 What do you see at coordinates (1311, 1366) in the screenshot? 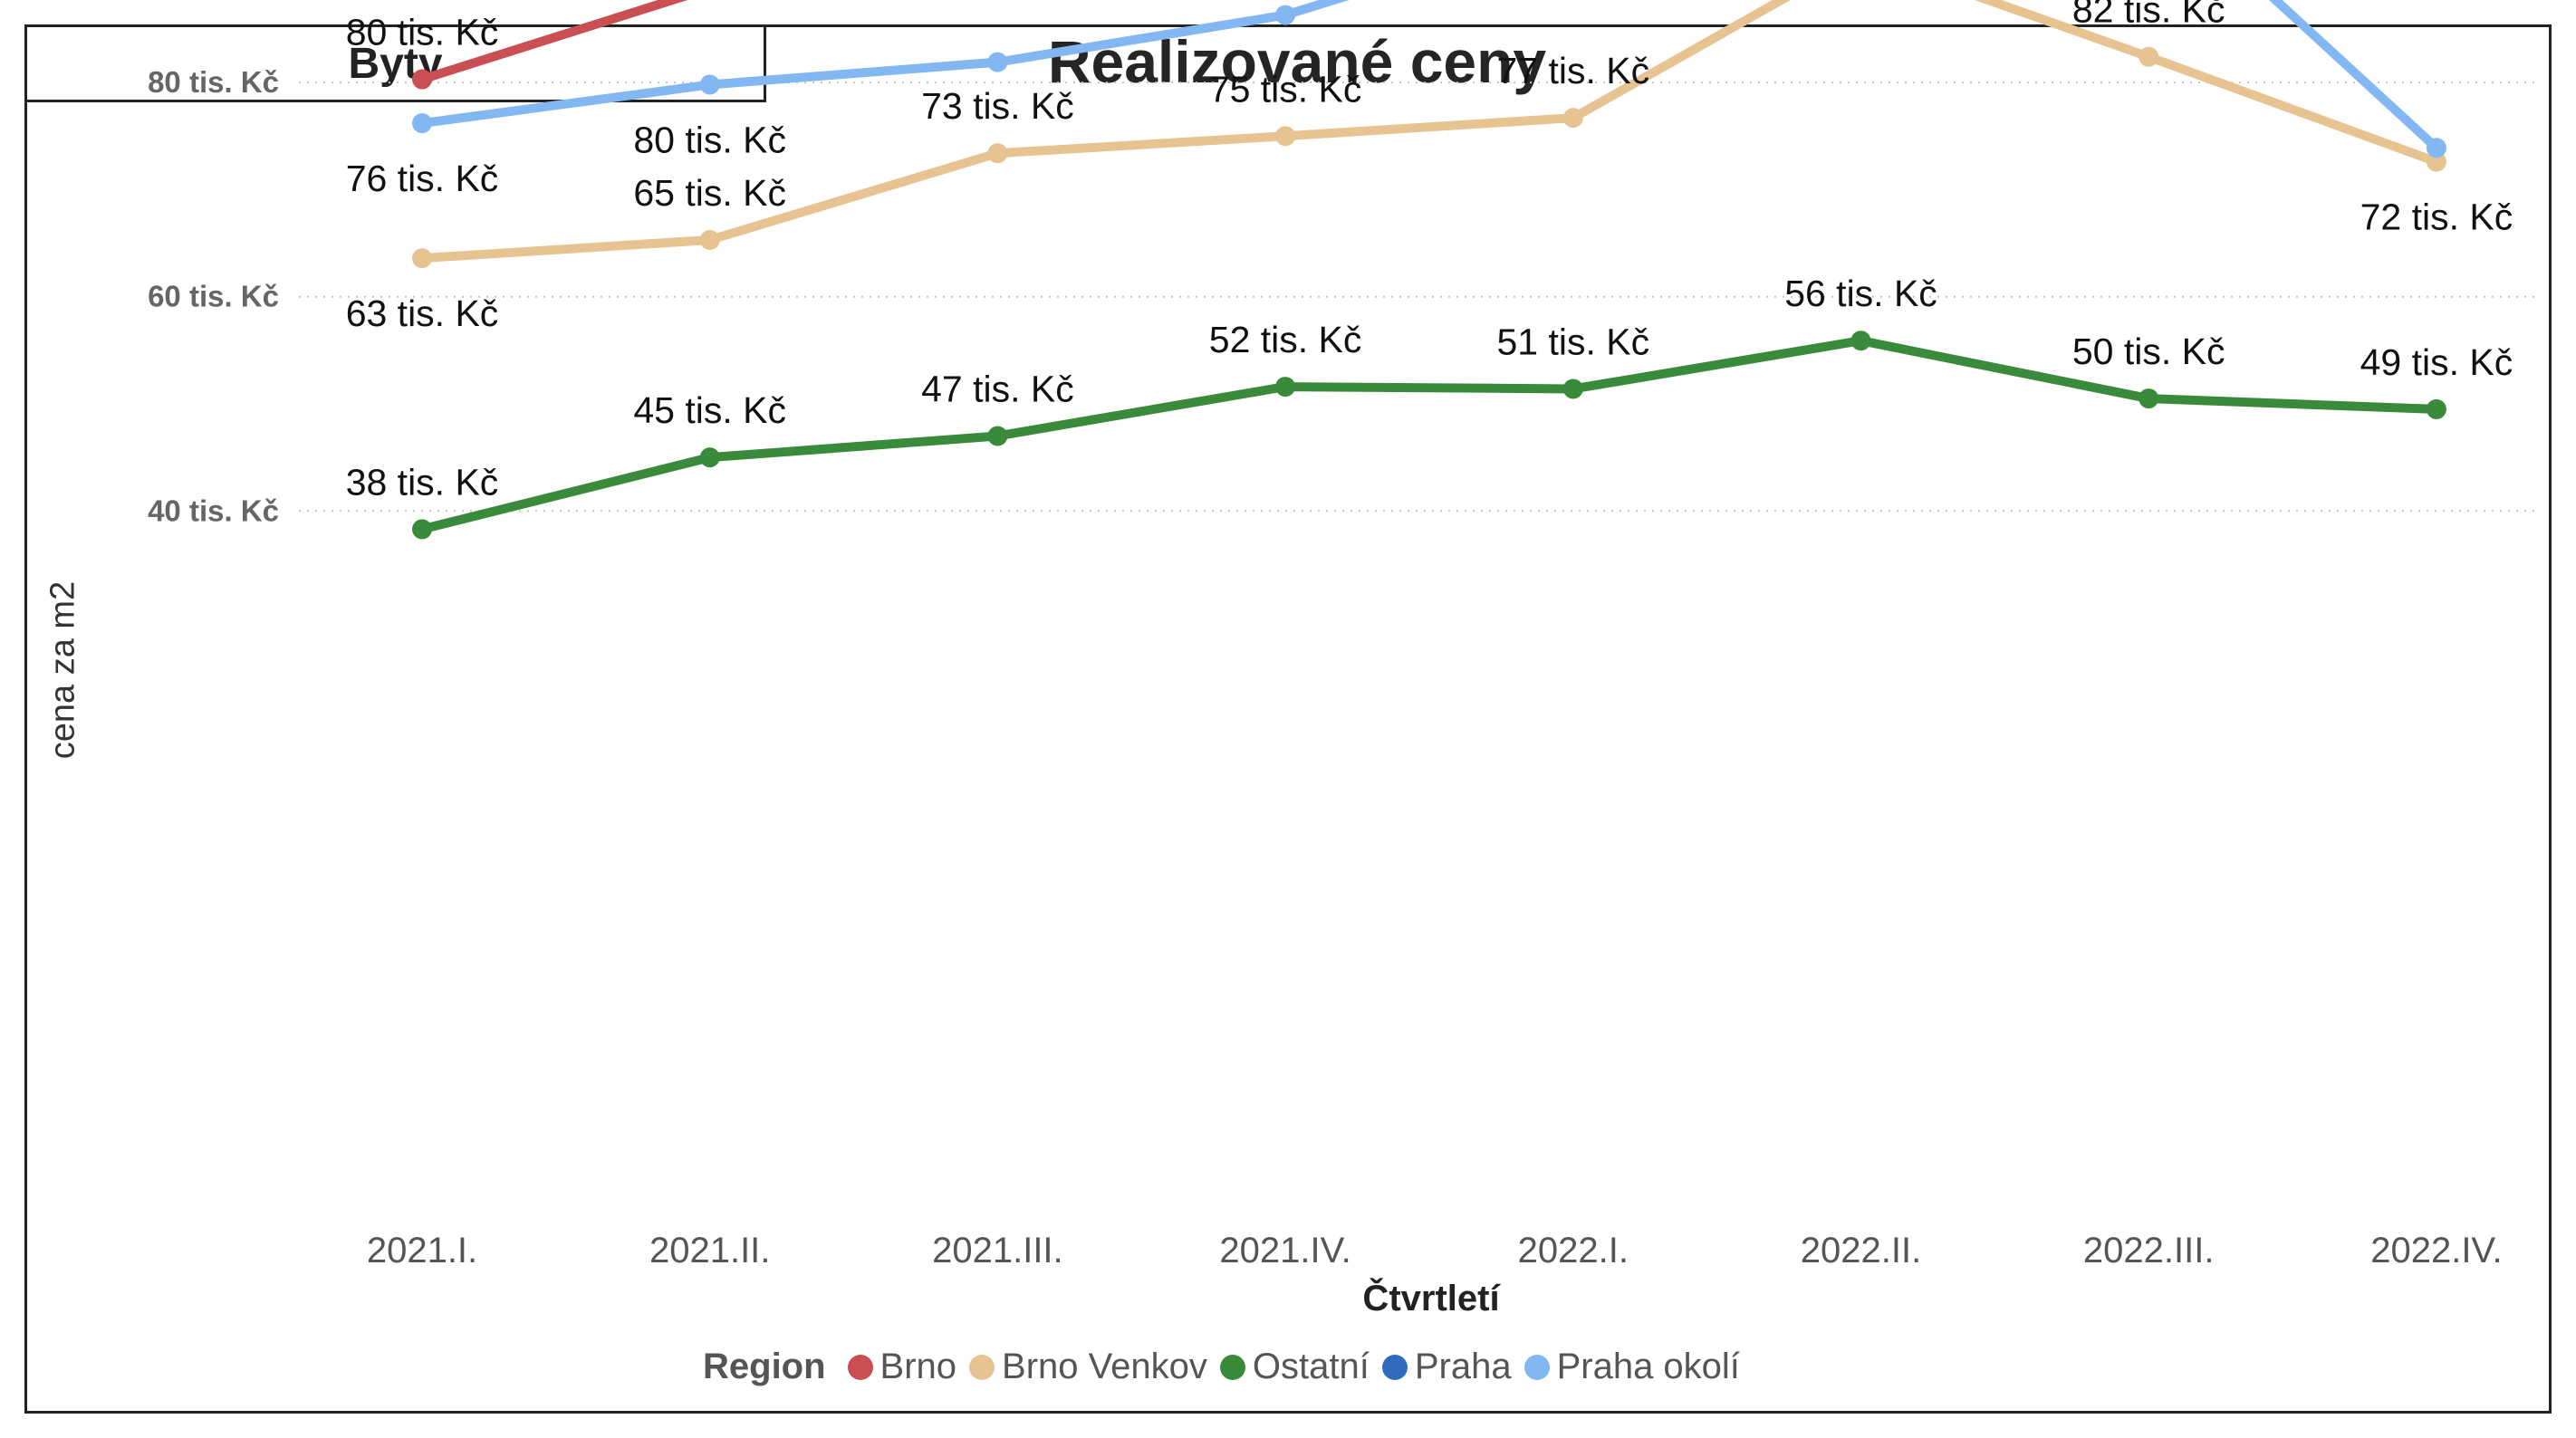
I see `legend-label-ostatni: Ostatní` at bounding box center [1311, 1366].